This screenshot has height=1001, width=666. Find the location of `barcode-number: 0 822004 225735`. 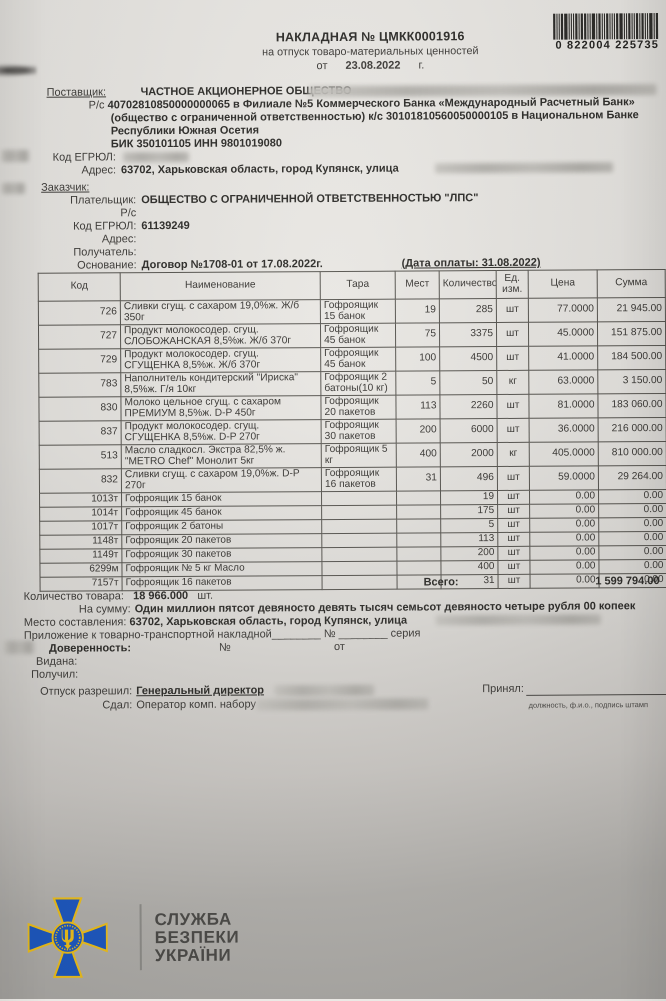

barcode-number: 0 822004 225735 is located at coordinates (607, 45).